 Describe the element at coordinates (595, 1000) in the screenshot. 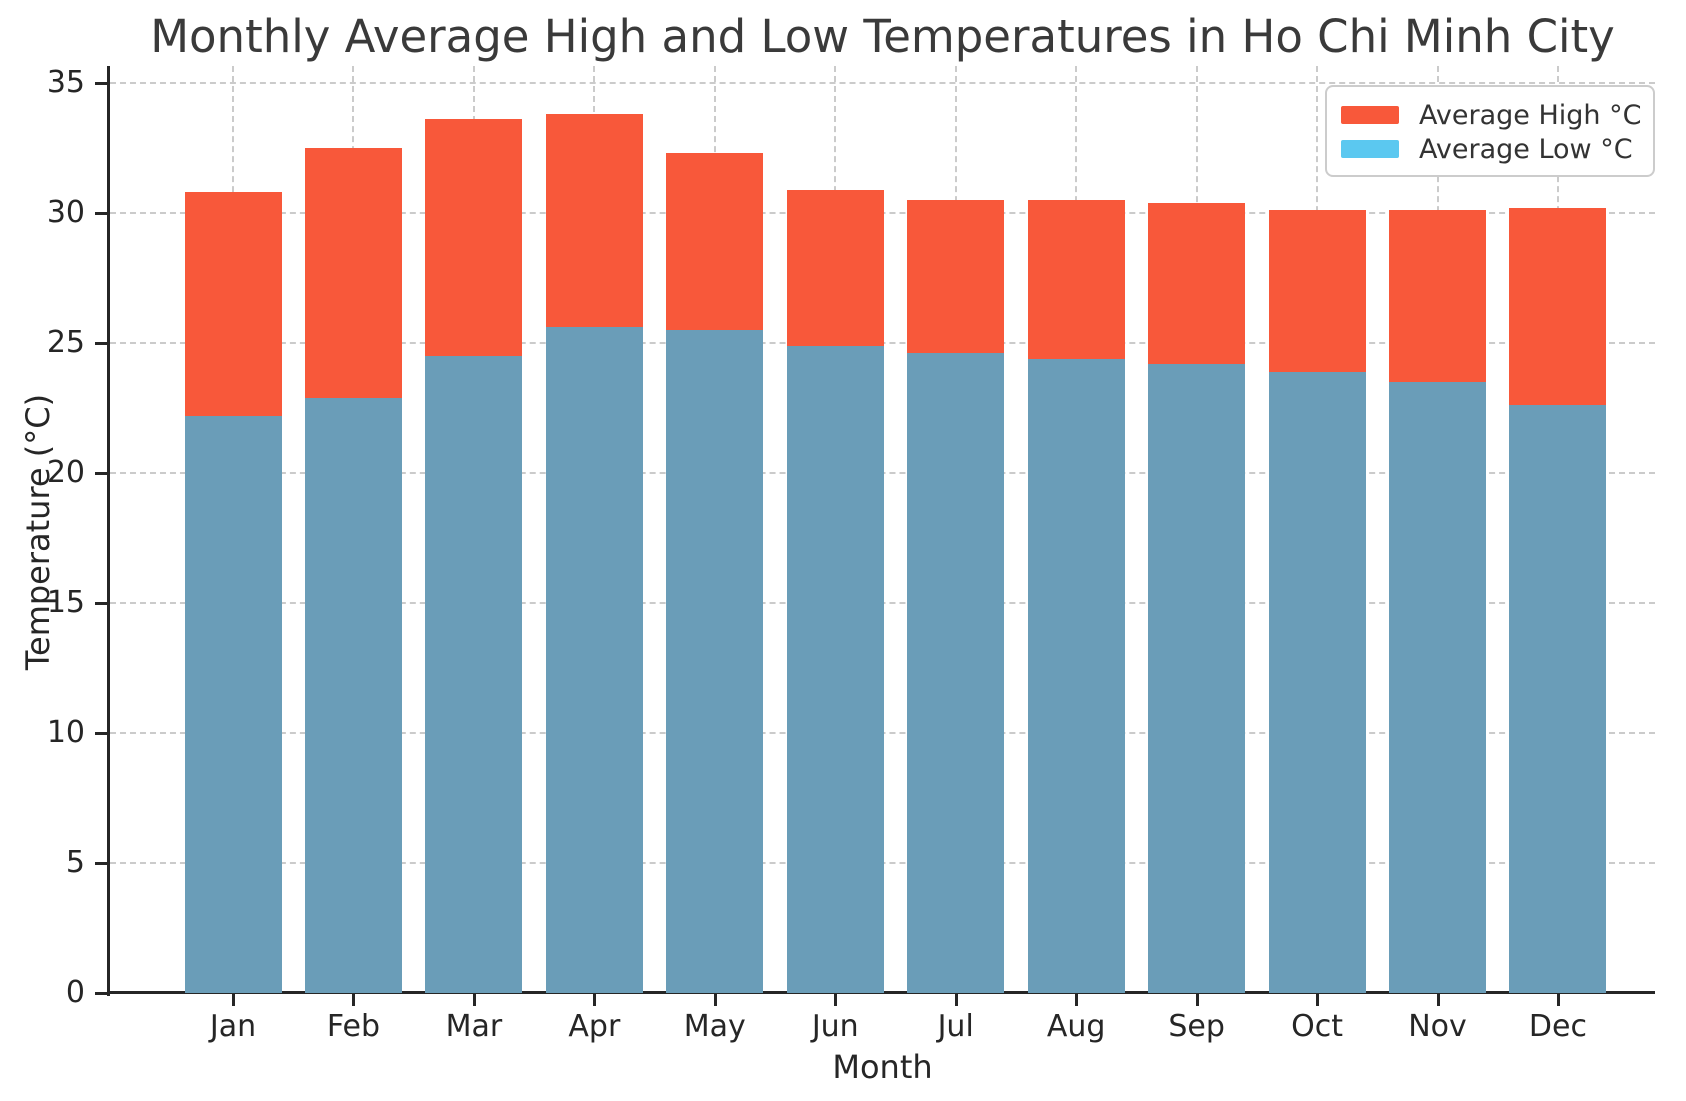

I see `x-tick-Apr` at that location.